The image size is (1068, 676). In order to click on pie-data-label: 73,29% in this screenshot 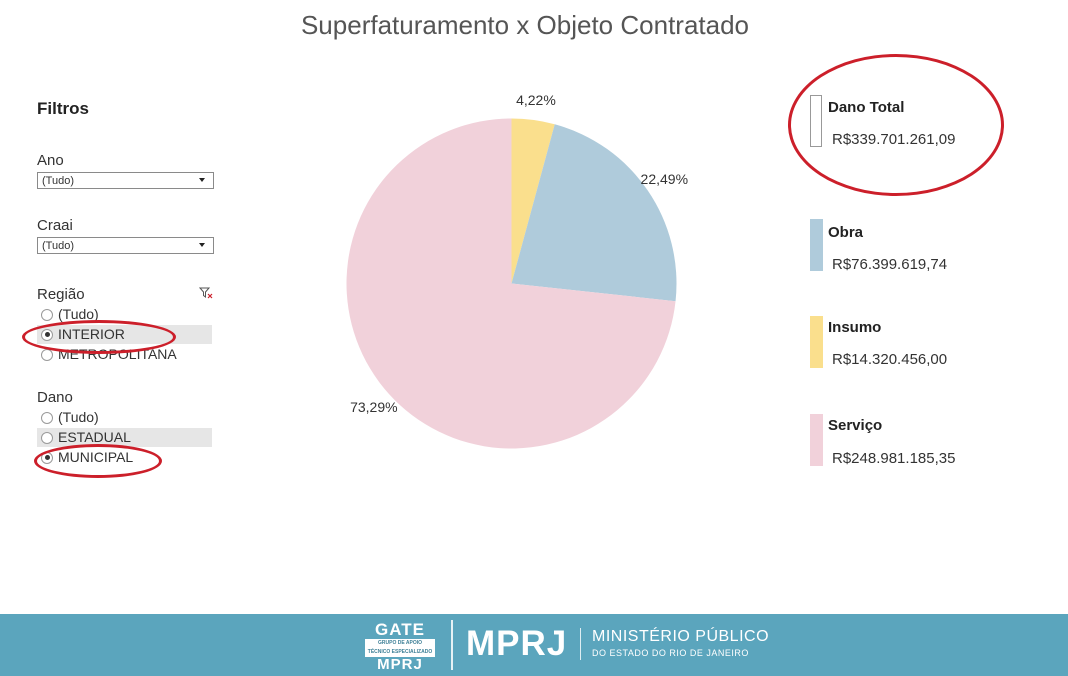, I will do `click(373, 407)`.